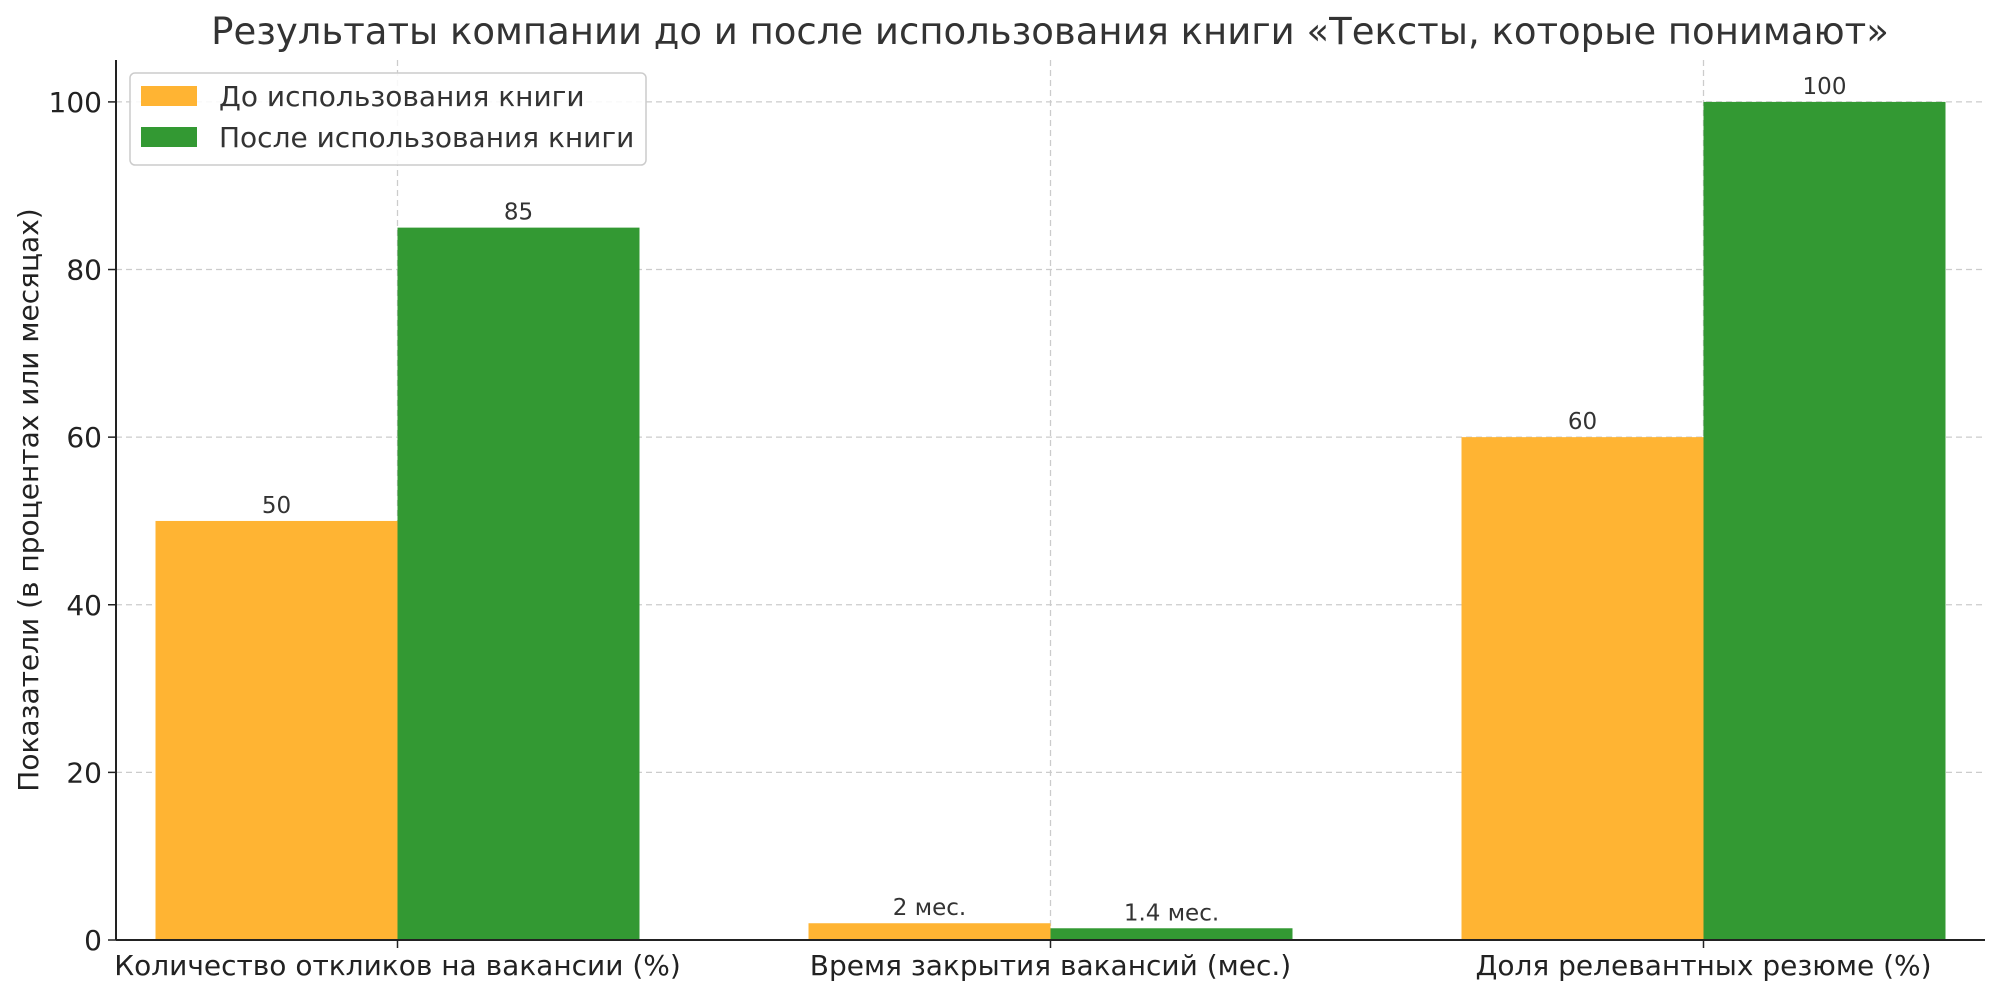  What do you see at coordinates (75, 102) in the screenshot?
I see `y-tick-label: 100` at bounding box center [75, 102].